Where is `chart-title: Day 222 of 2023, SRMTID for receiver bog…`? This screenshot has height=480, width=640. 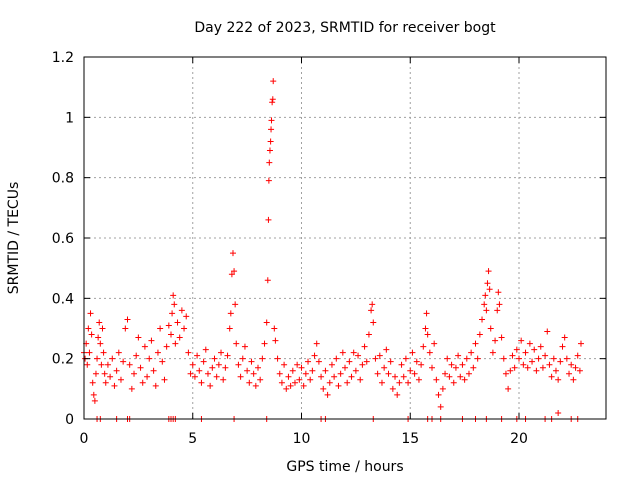
chart-title: Day 222 of 2023, SRMTID for receiver bog… is located at coordinates (345, 28).